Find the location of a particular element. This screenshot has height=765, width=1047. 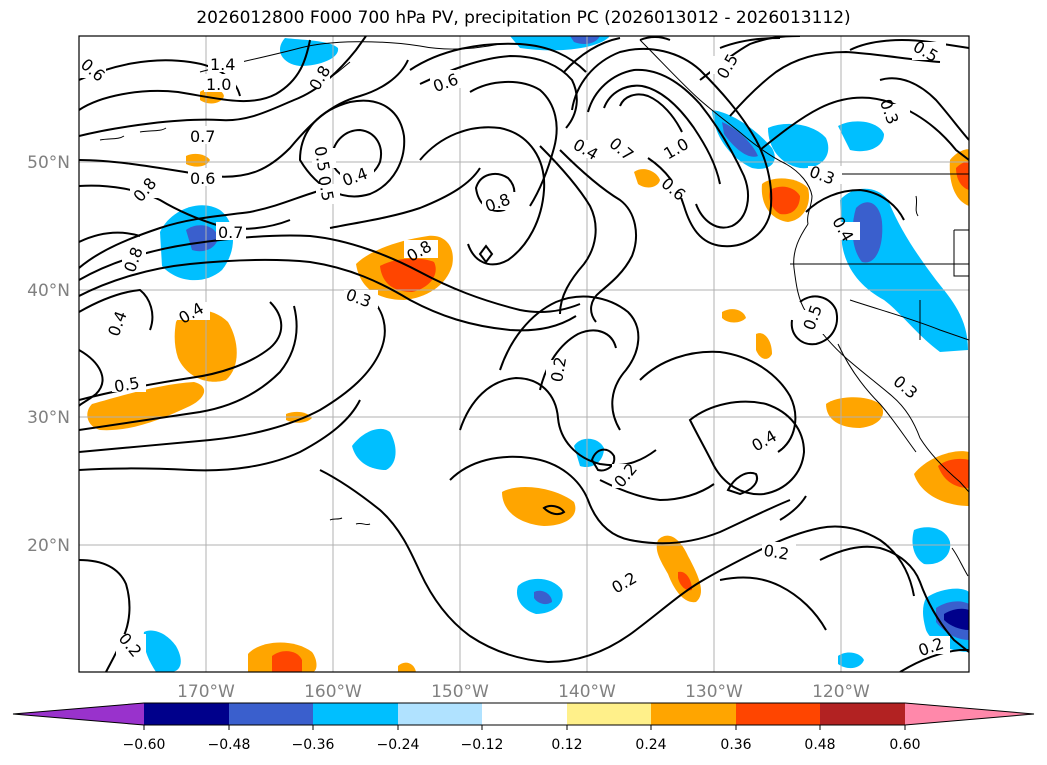

colorbar-tick-label: 0.24 is located at coordinates (650, 745).